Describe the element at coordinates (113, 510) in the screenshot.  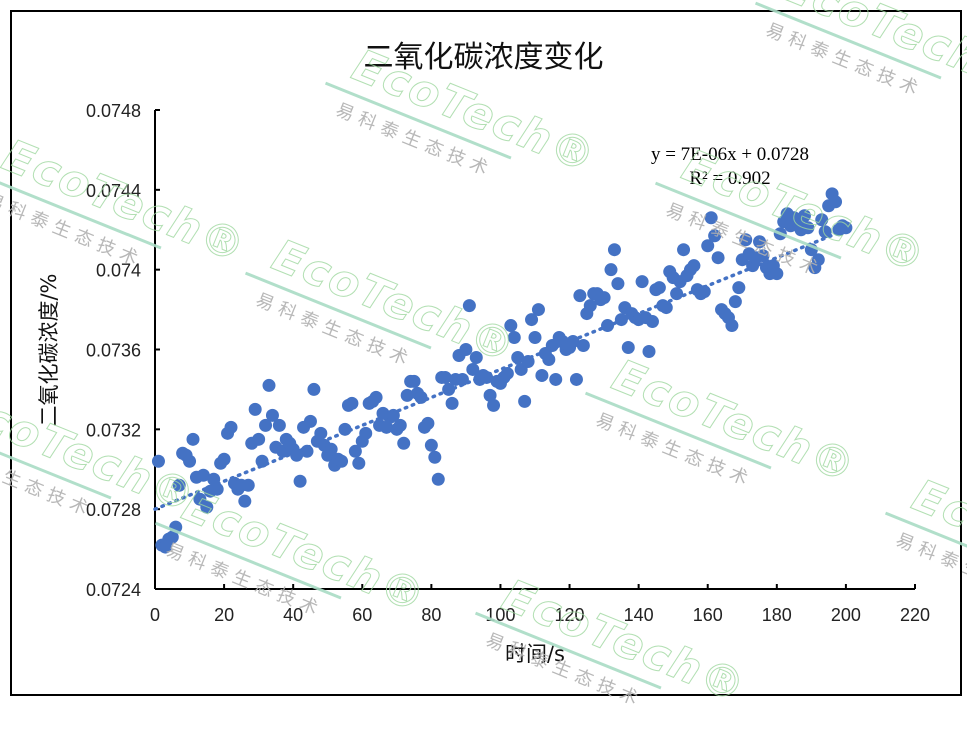
I see `y-tick-label: 0.0728` at that location.